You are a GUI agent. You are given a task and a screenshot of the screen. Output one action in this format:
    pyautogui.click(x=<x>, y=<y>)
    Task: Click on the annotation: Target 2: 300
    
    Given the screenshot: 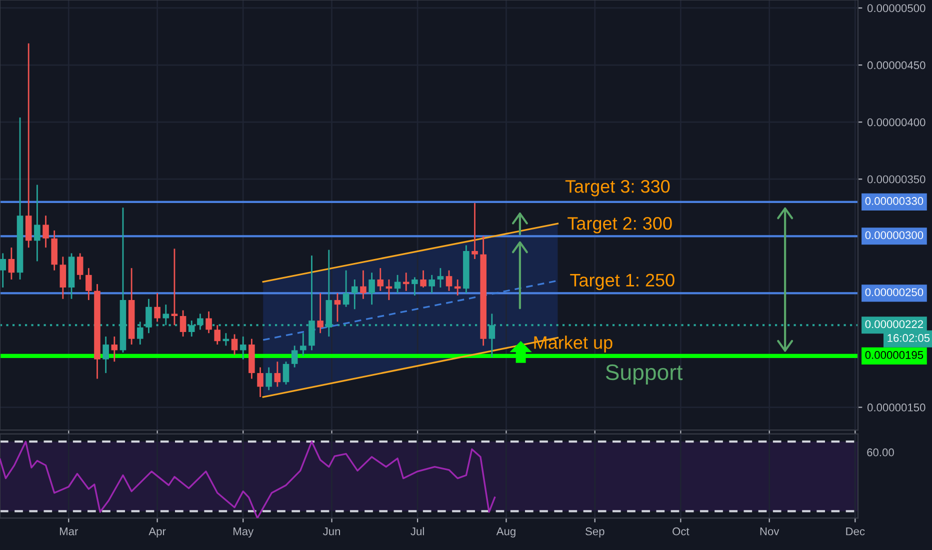 What is the action you would take?
    pyautogui.click(x=620, y=225)
    